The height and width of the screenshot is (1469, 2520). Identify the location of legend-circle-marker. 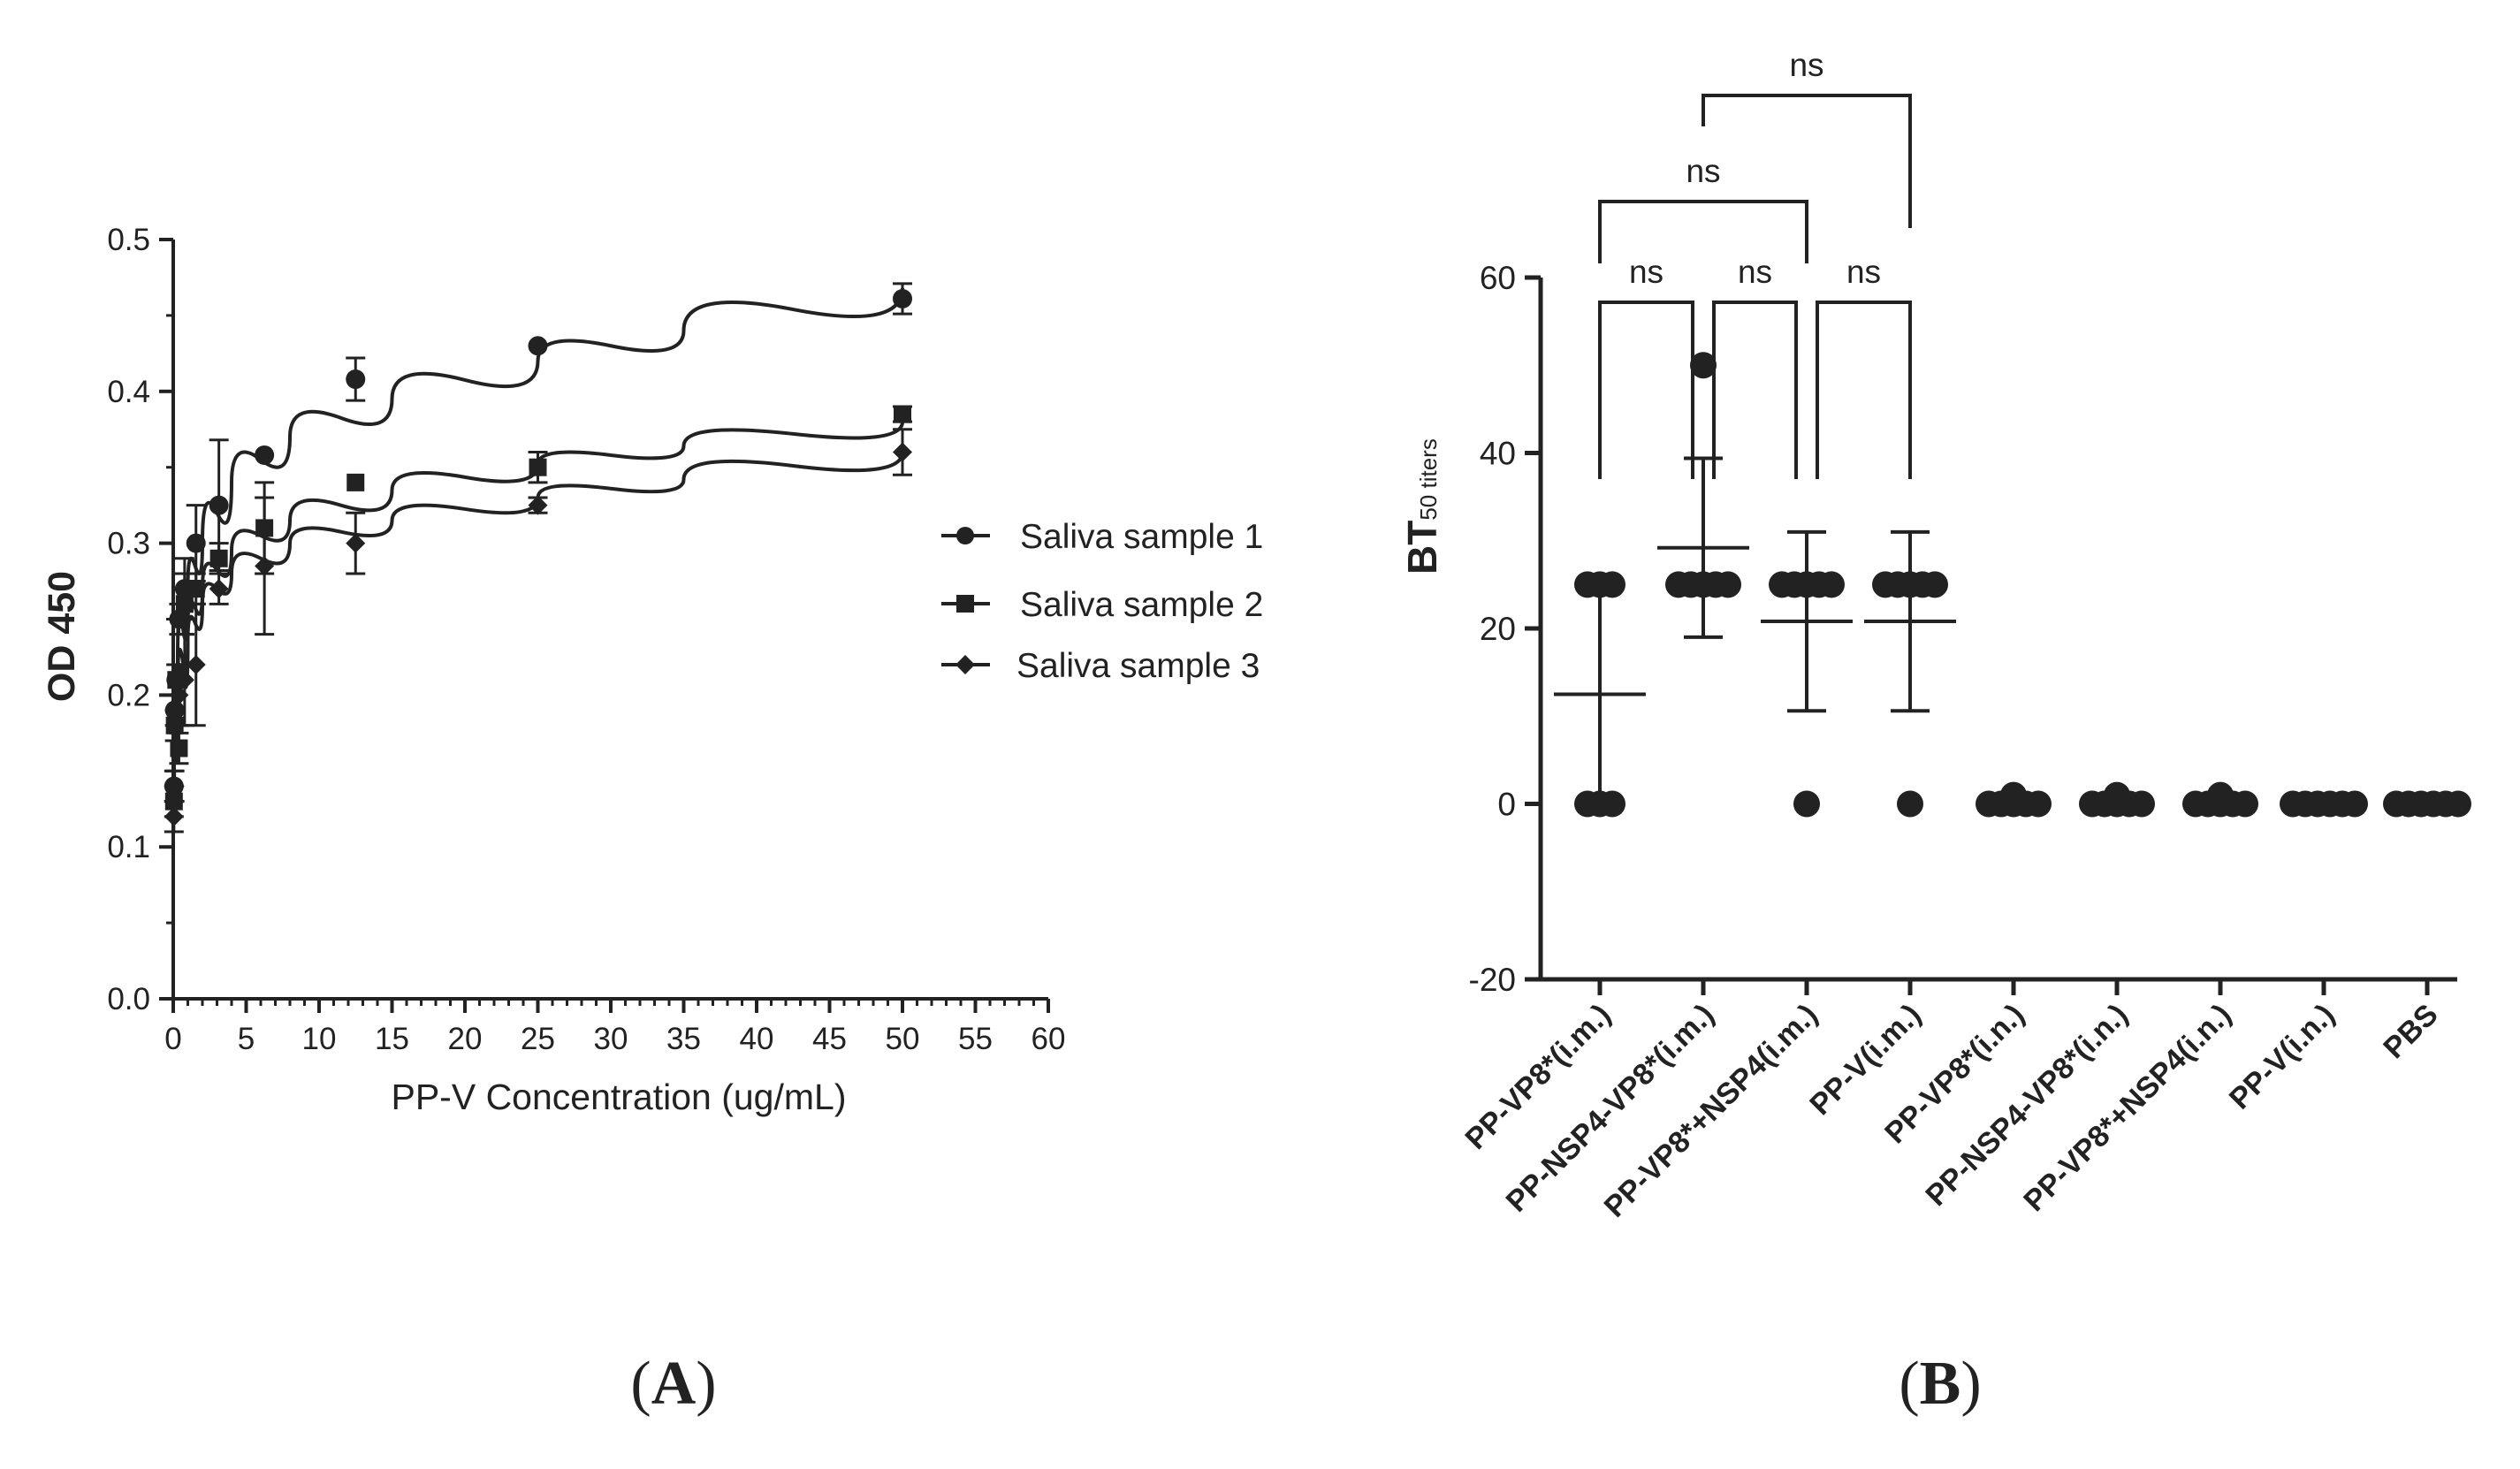
(965, 535).